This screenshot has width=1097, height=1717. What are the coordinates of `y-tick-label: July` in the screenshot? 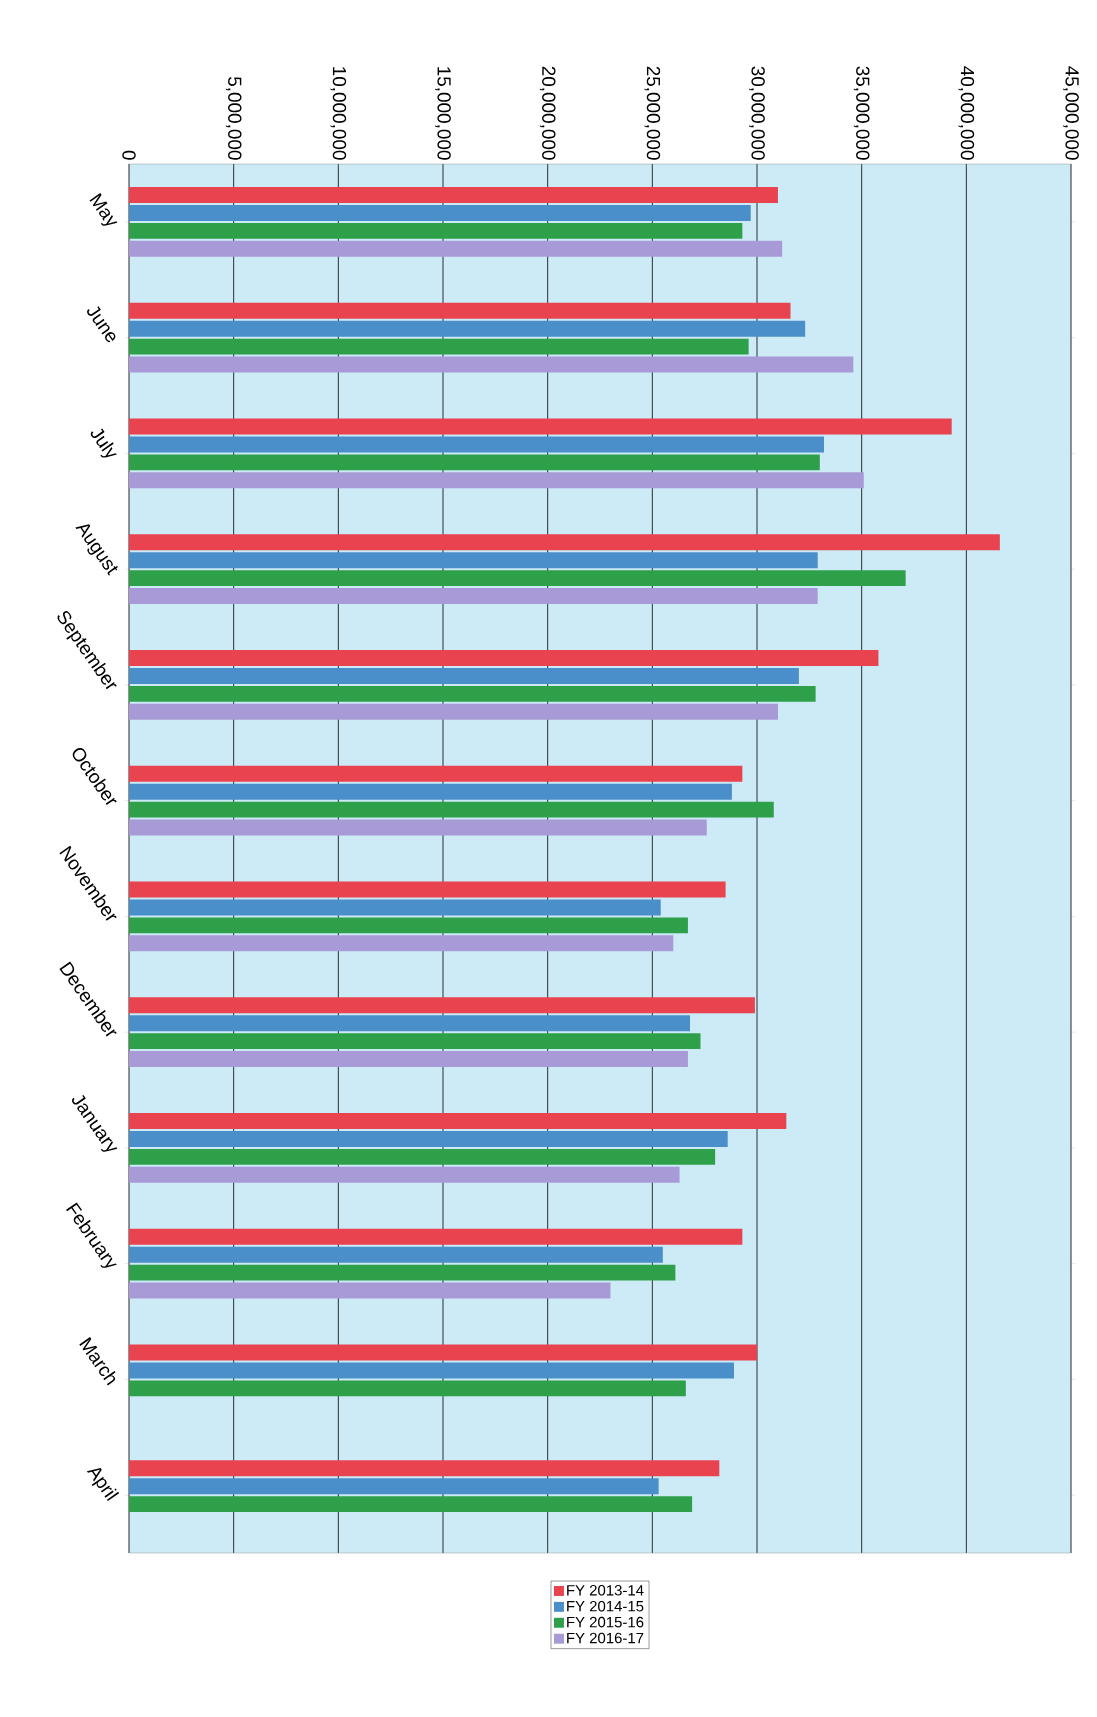 It's located at (103, 443).